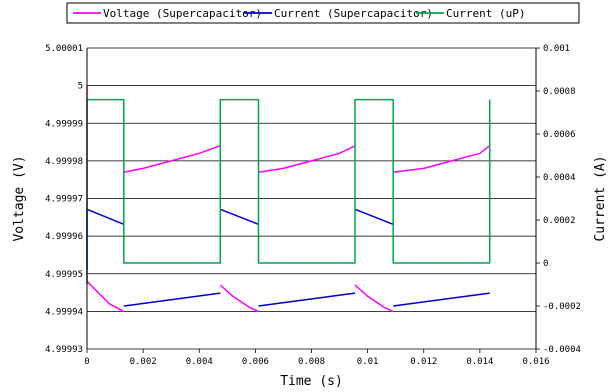 The width and height of the screenshot is (611, 392). I want to click on y-left-tick-label: 5.00001, so click(64, 49).